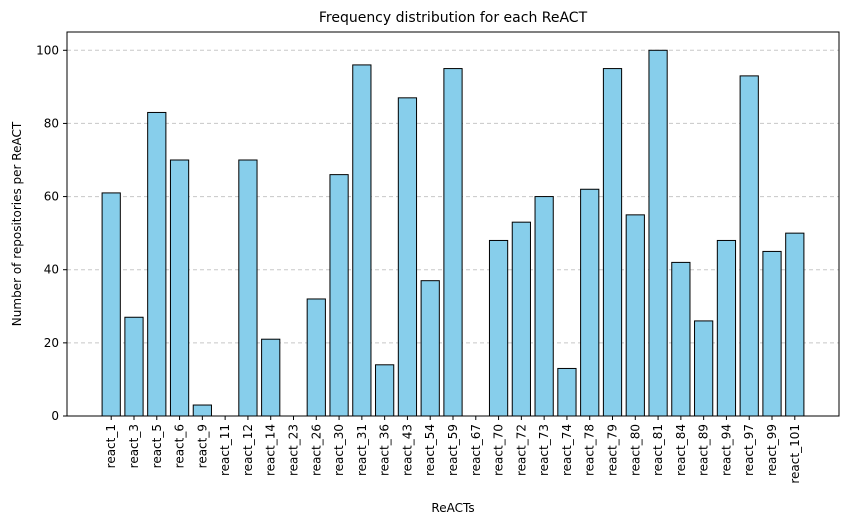  What do you see at coordinates (613, 450) in the screenshot?
I see `x-tick-label: react_79` at bounding box center [613, 450].